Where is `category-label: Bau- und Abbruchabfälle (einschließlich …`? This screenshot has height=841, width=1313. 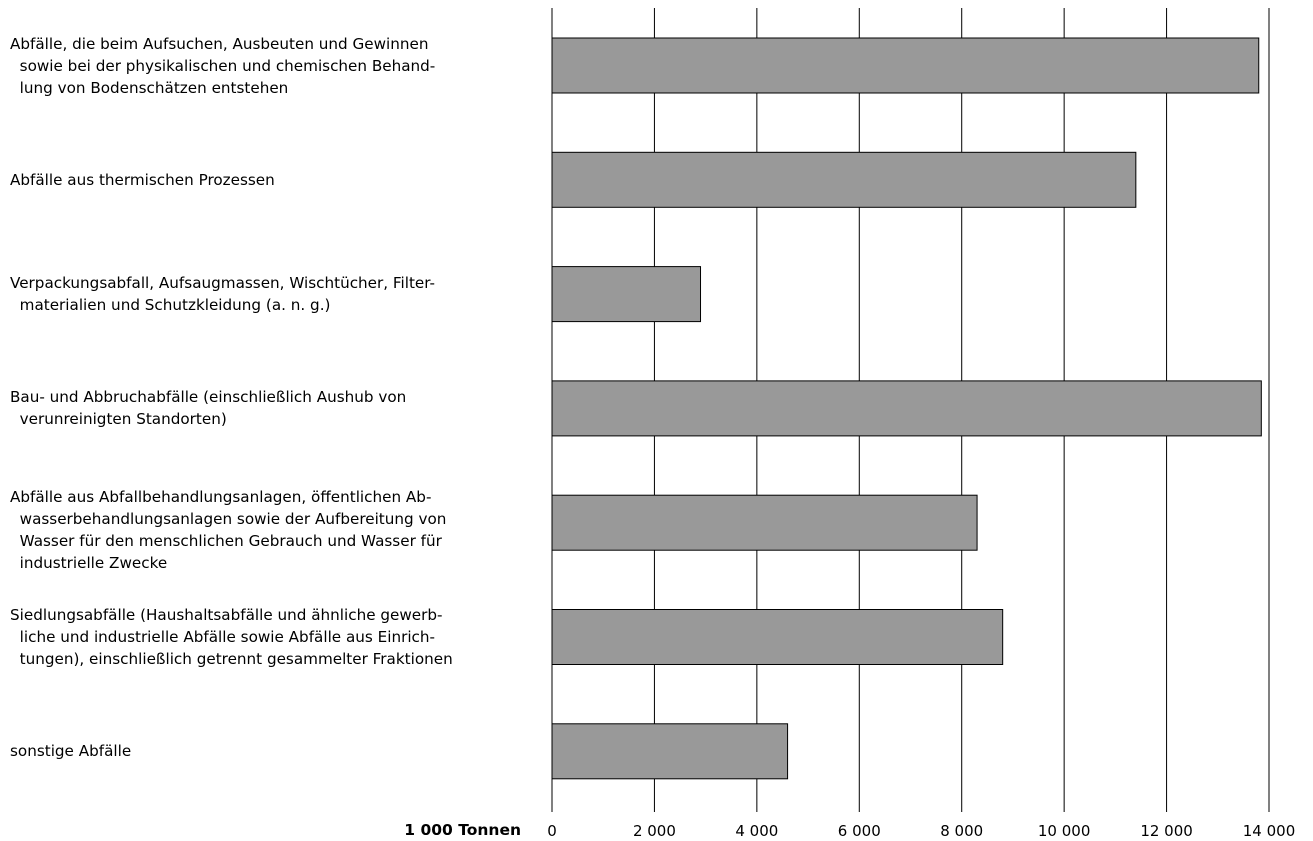 category-label: Bau- und Abbruchabfälle (einschließlich … is located at coordinates (272, 408).